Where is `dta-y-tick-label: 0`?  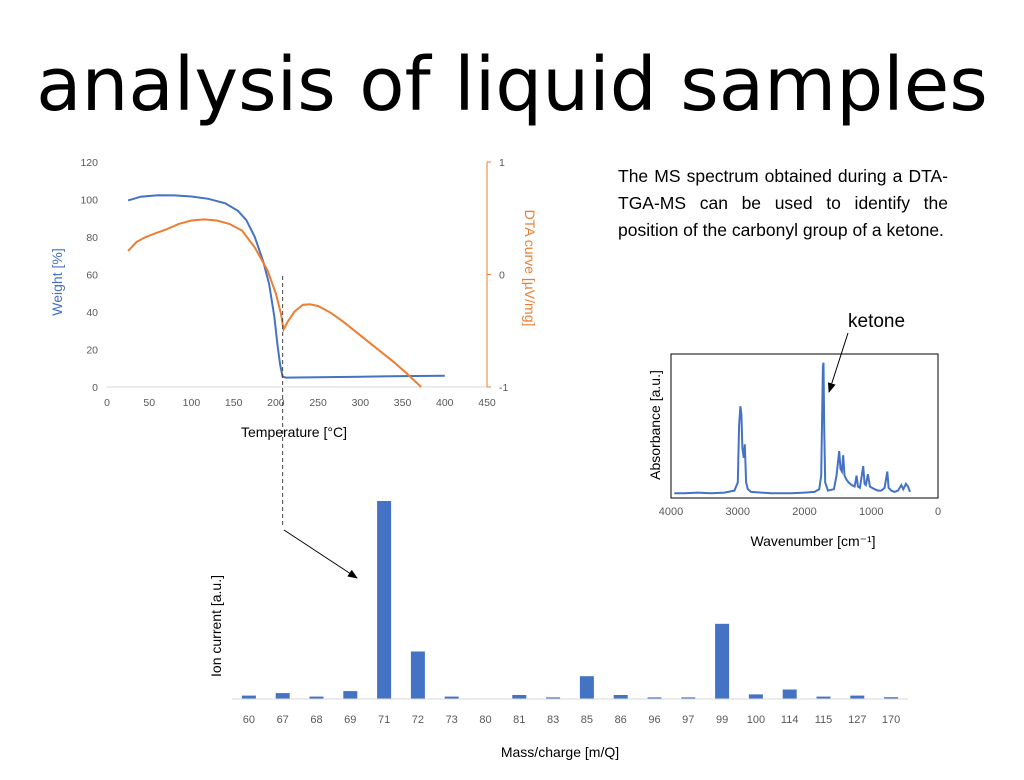 dta-y-tick-label: 0 is located at coordinates (502, 276).